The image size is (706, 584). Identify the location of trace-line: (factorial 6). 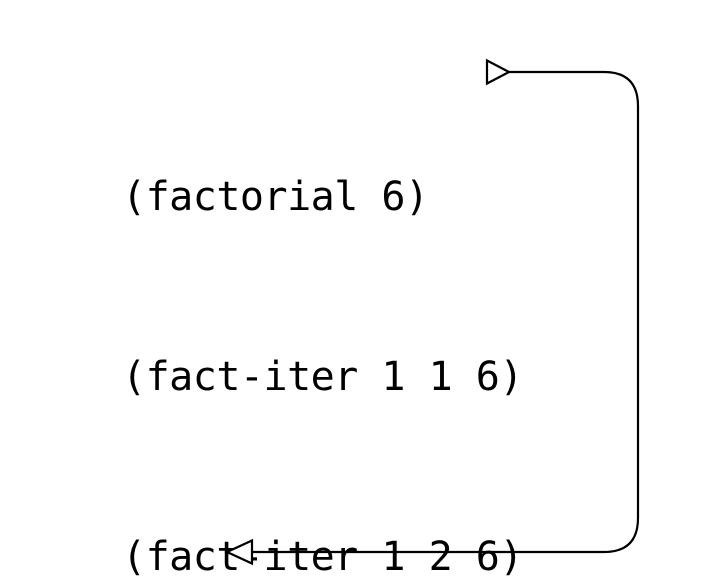
(275, 197).